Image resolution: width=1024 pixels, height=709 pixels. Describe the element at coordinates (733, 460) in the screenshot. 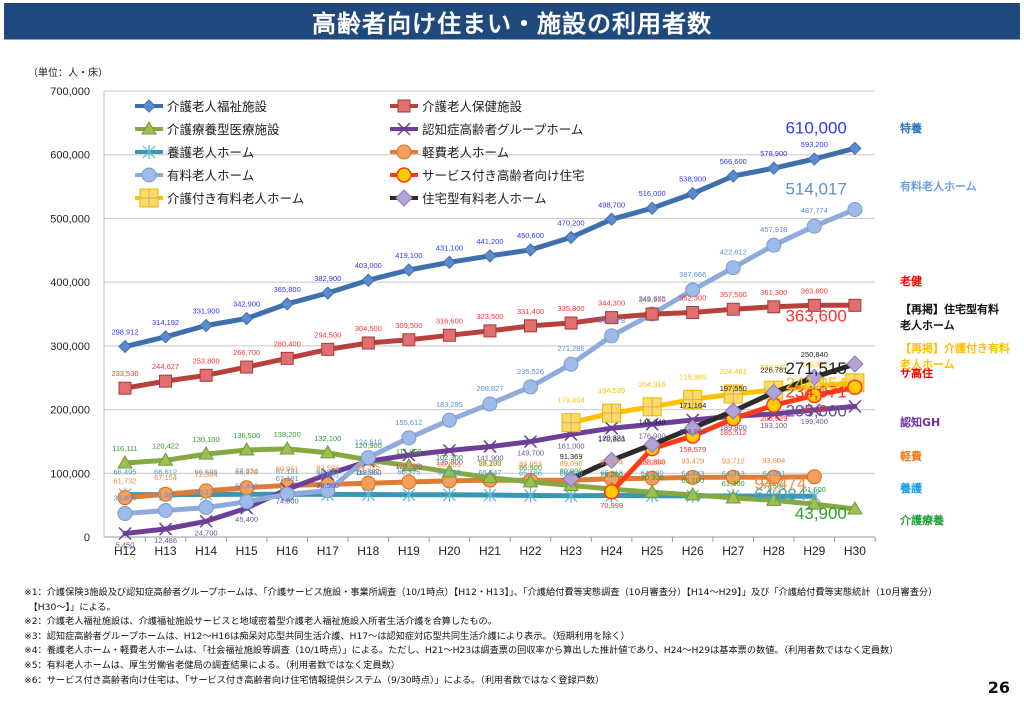

I see `data-label: 93,712` at that location.